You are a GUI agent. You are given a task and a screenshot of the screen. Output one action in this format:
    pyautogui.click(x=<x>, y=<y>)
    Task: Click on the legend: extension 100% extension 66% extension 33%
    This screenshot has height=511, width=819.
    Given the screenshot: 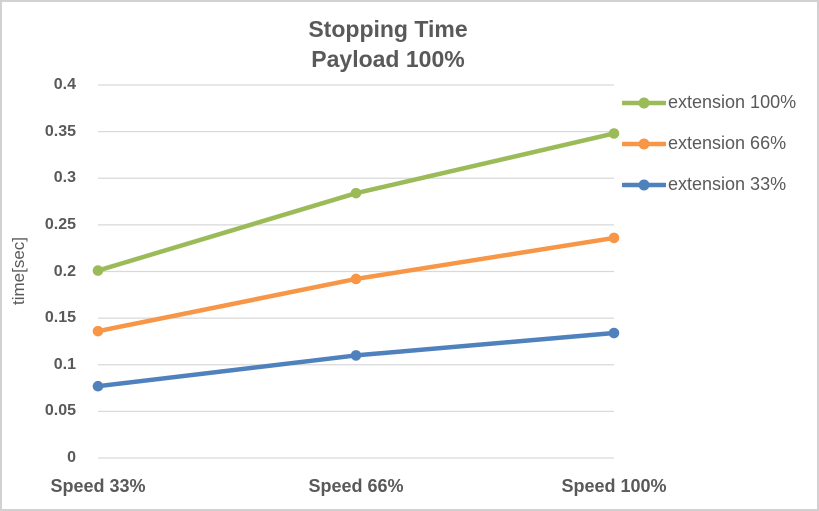 What is the action you would take?
    pyautogui.click(x=709, y=143)
    